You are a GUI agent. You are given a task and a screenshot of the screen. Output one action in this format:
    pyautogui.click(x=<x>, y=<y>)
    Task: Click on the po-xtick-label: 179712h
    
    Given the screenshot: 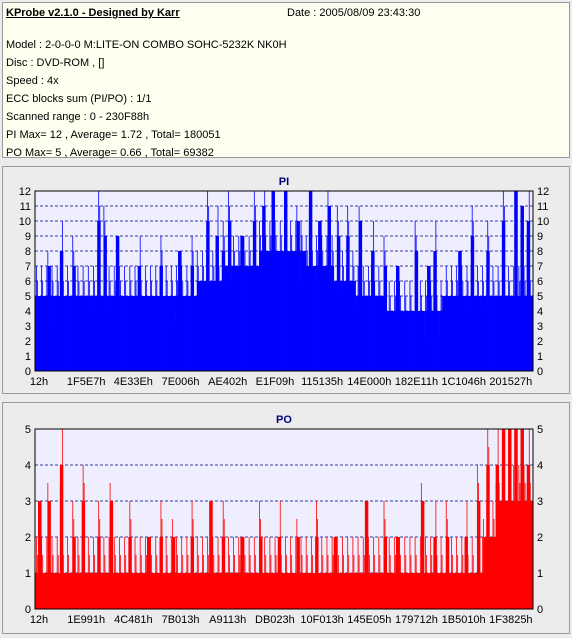 What is the action you would take?
    pyautogui.click(x=416, y=620)
    